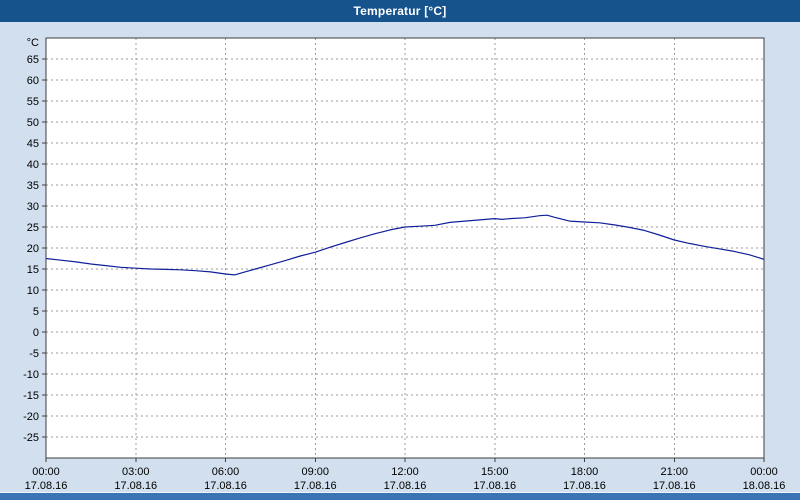 Image resolution: width=800 pixels, height=500 pixels. Describe the element at coordinates (136, 472) in the screenshot. I see `x-tick-time-label: 03:00` at that location.